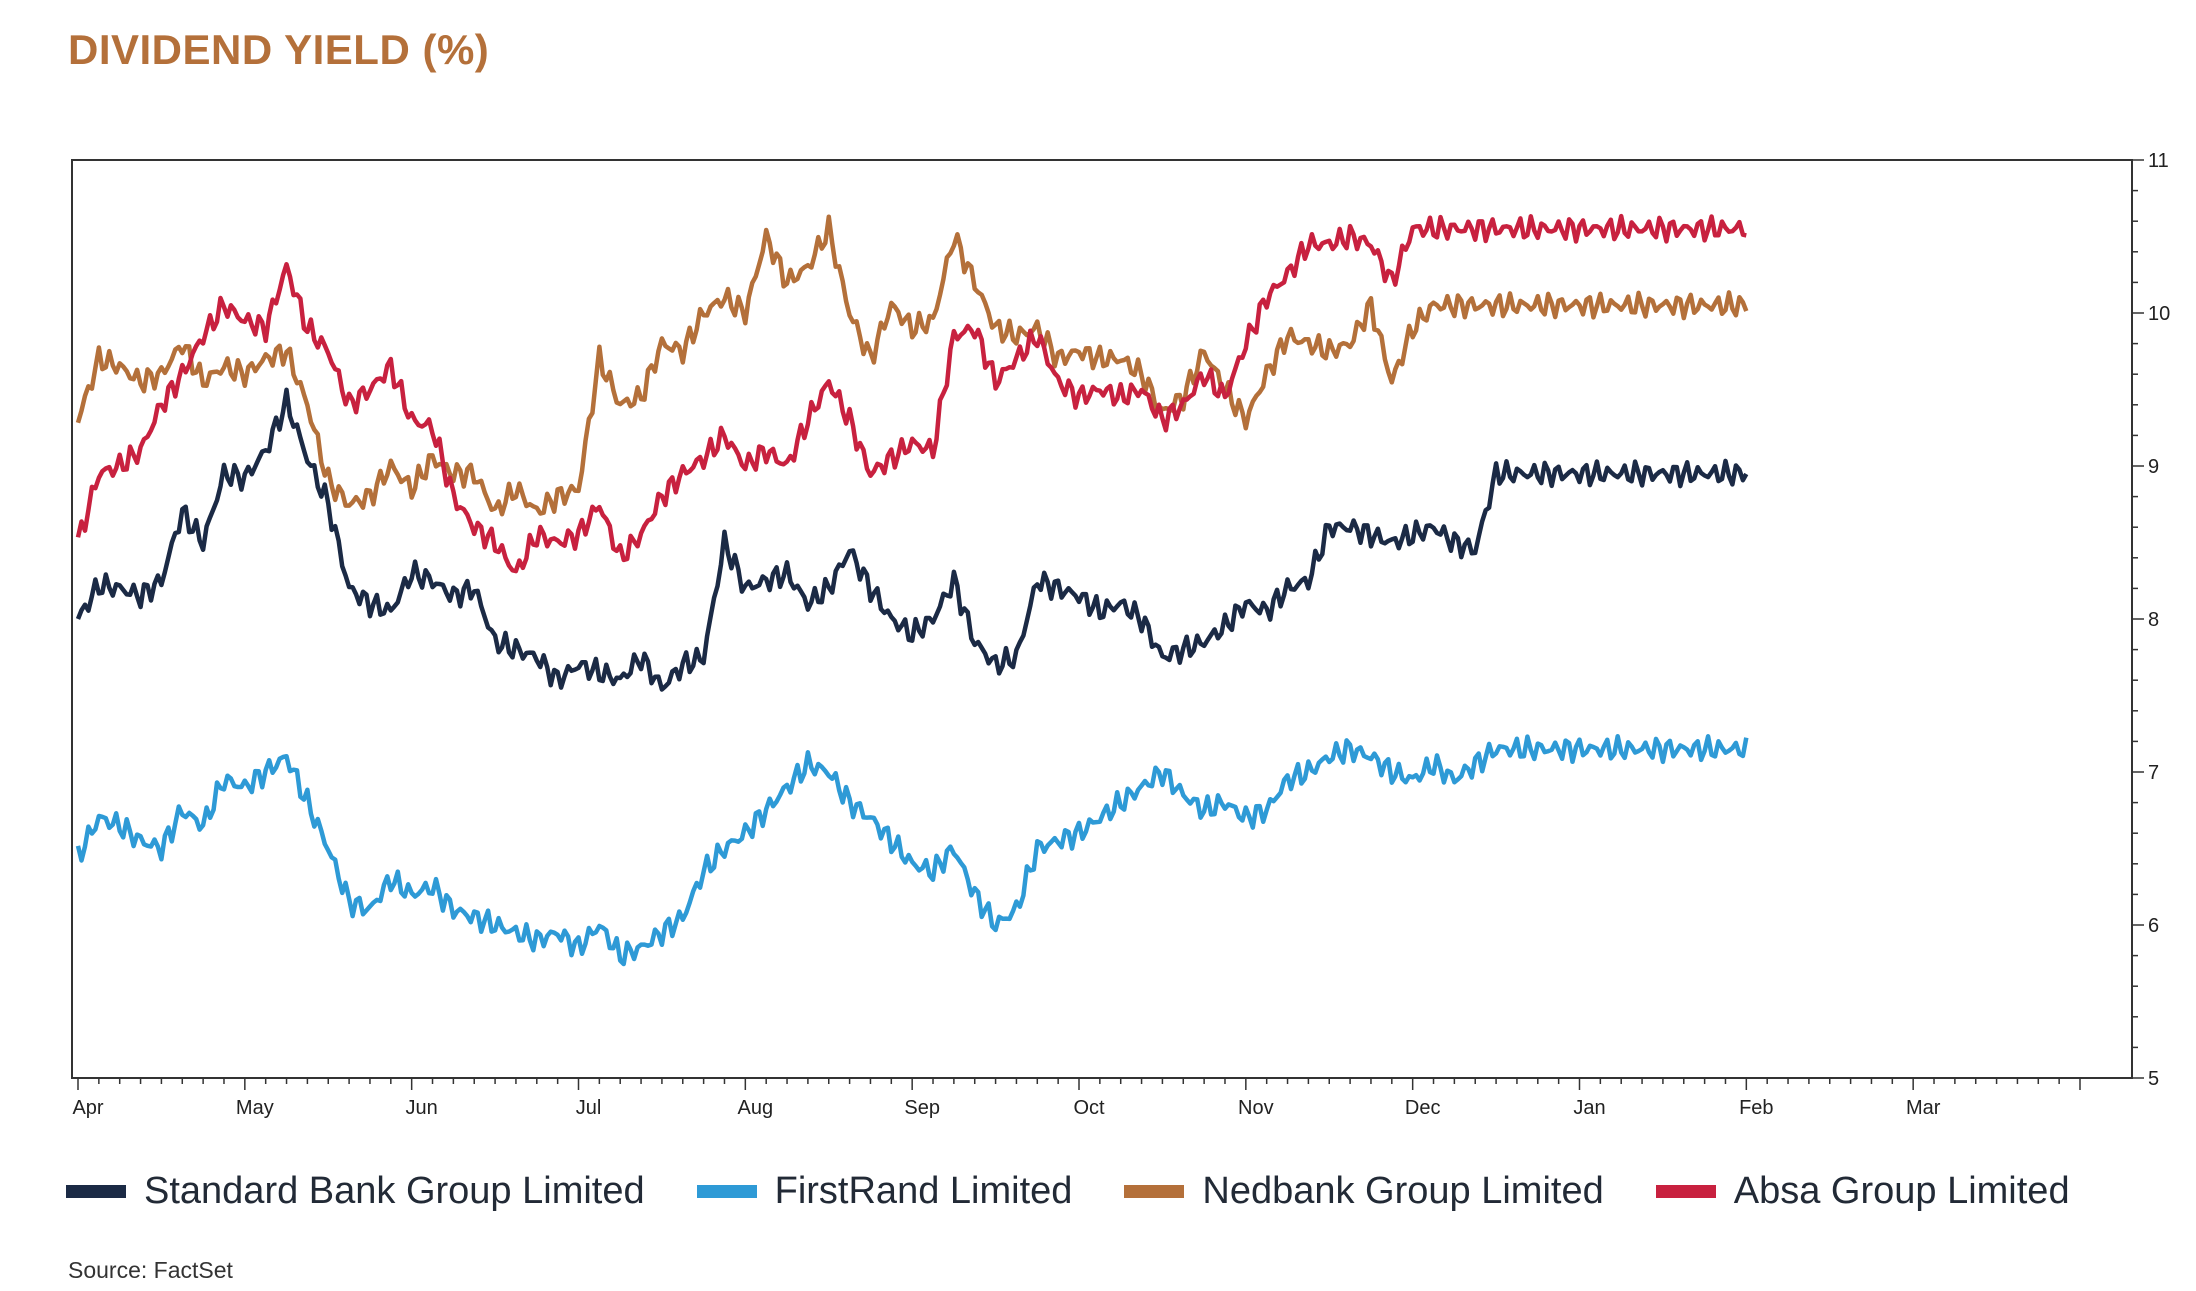  Describe the element at coordinates (2153, 620) in the screenshot. I see `y-tick-label: 8` at that location.